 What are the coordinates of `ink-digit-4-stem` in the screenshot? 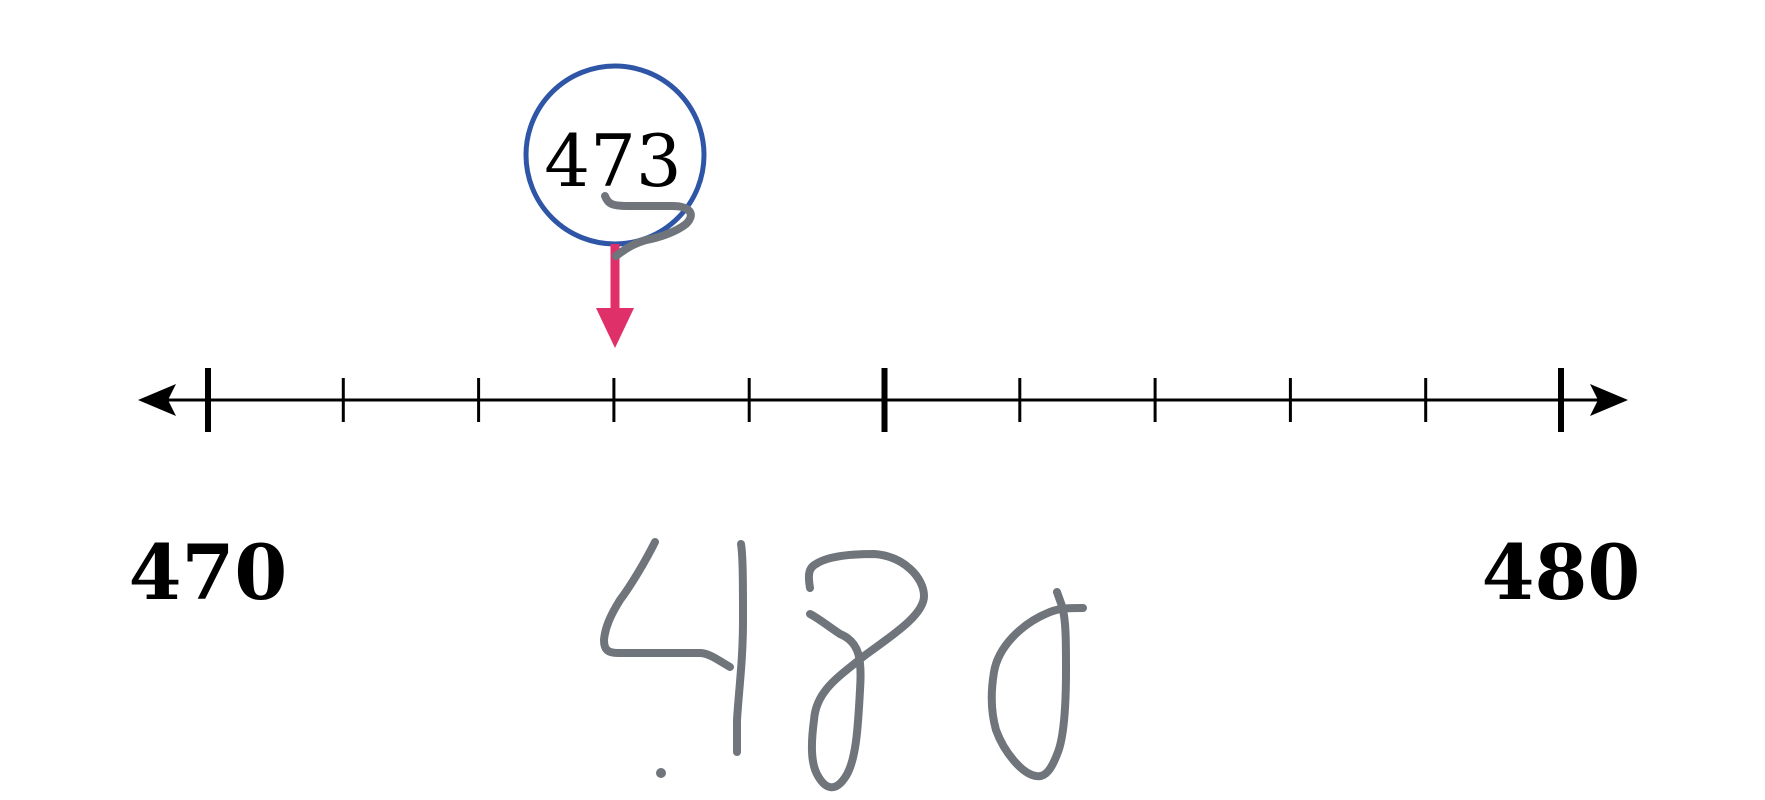 It's located at (740, 648).